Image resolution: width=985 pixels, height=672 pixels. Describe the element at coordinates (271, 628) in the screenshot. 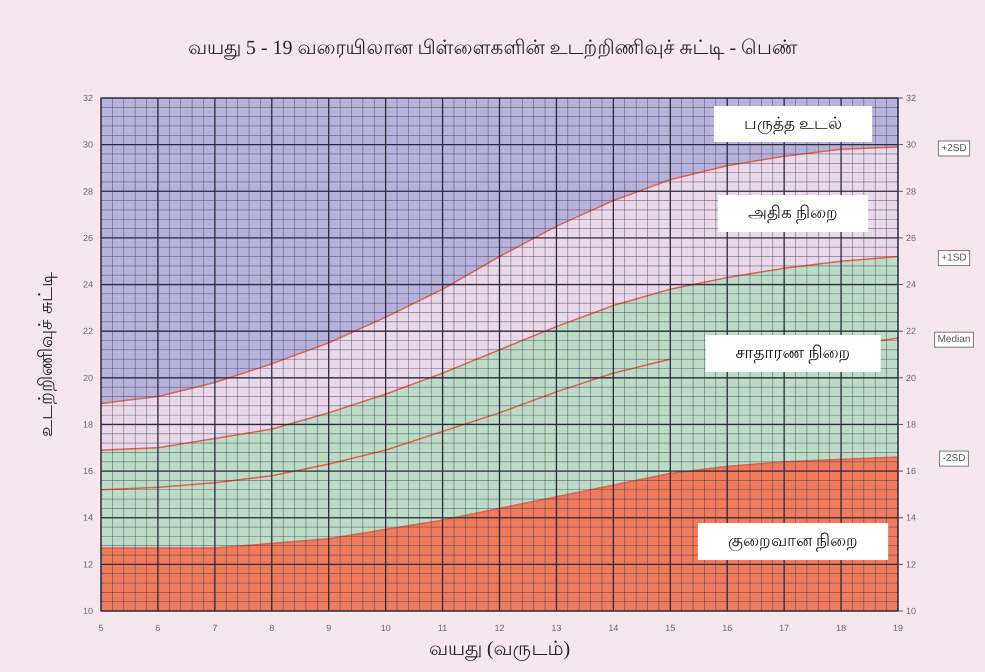

I see `x-tick-label: 8` at that location.